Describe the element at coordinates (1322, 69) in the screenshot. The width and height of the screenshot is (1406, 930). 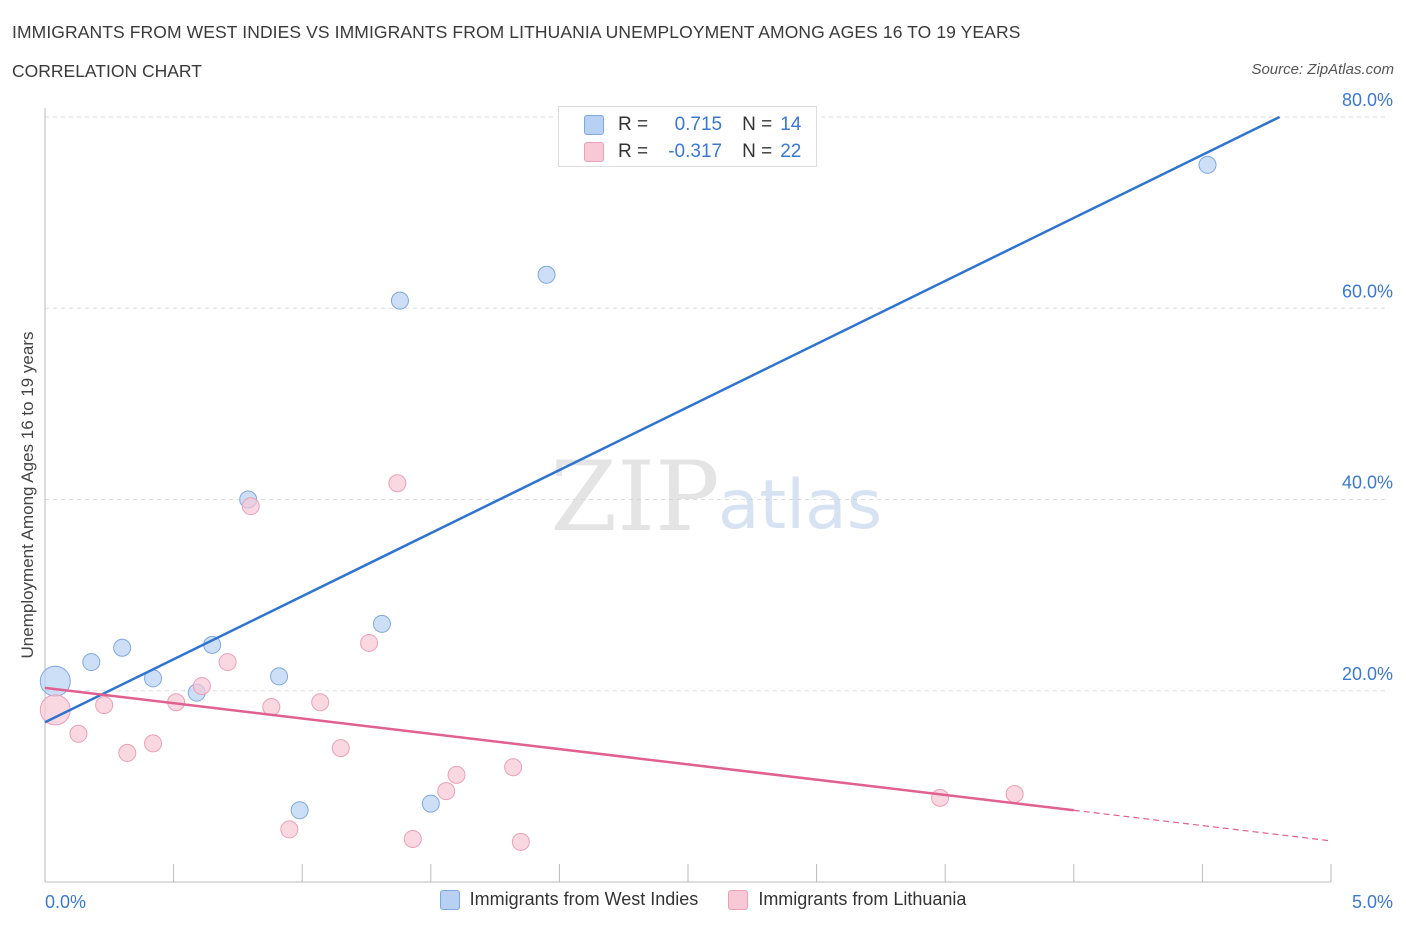
I see `source-label: Source: ZipAtlas.com` at that location.